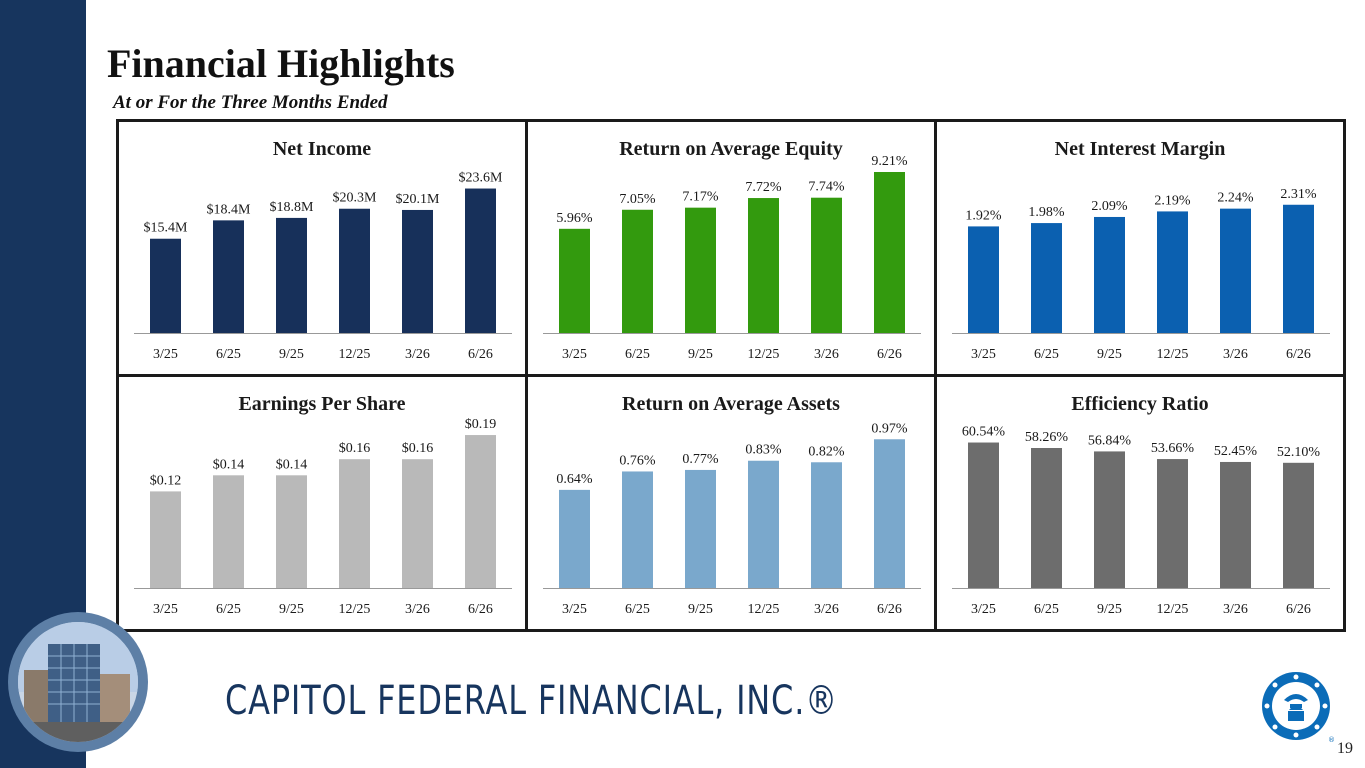 This screenshot has height=768, width=1365. What do you see at coordinates (1235, 198) in the screenshot?
I see `data-label: 2.24%` at bounding box center [1235, 198].